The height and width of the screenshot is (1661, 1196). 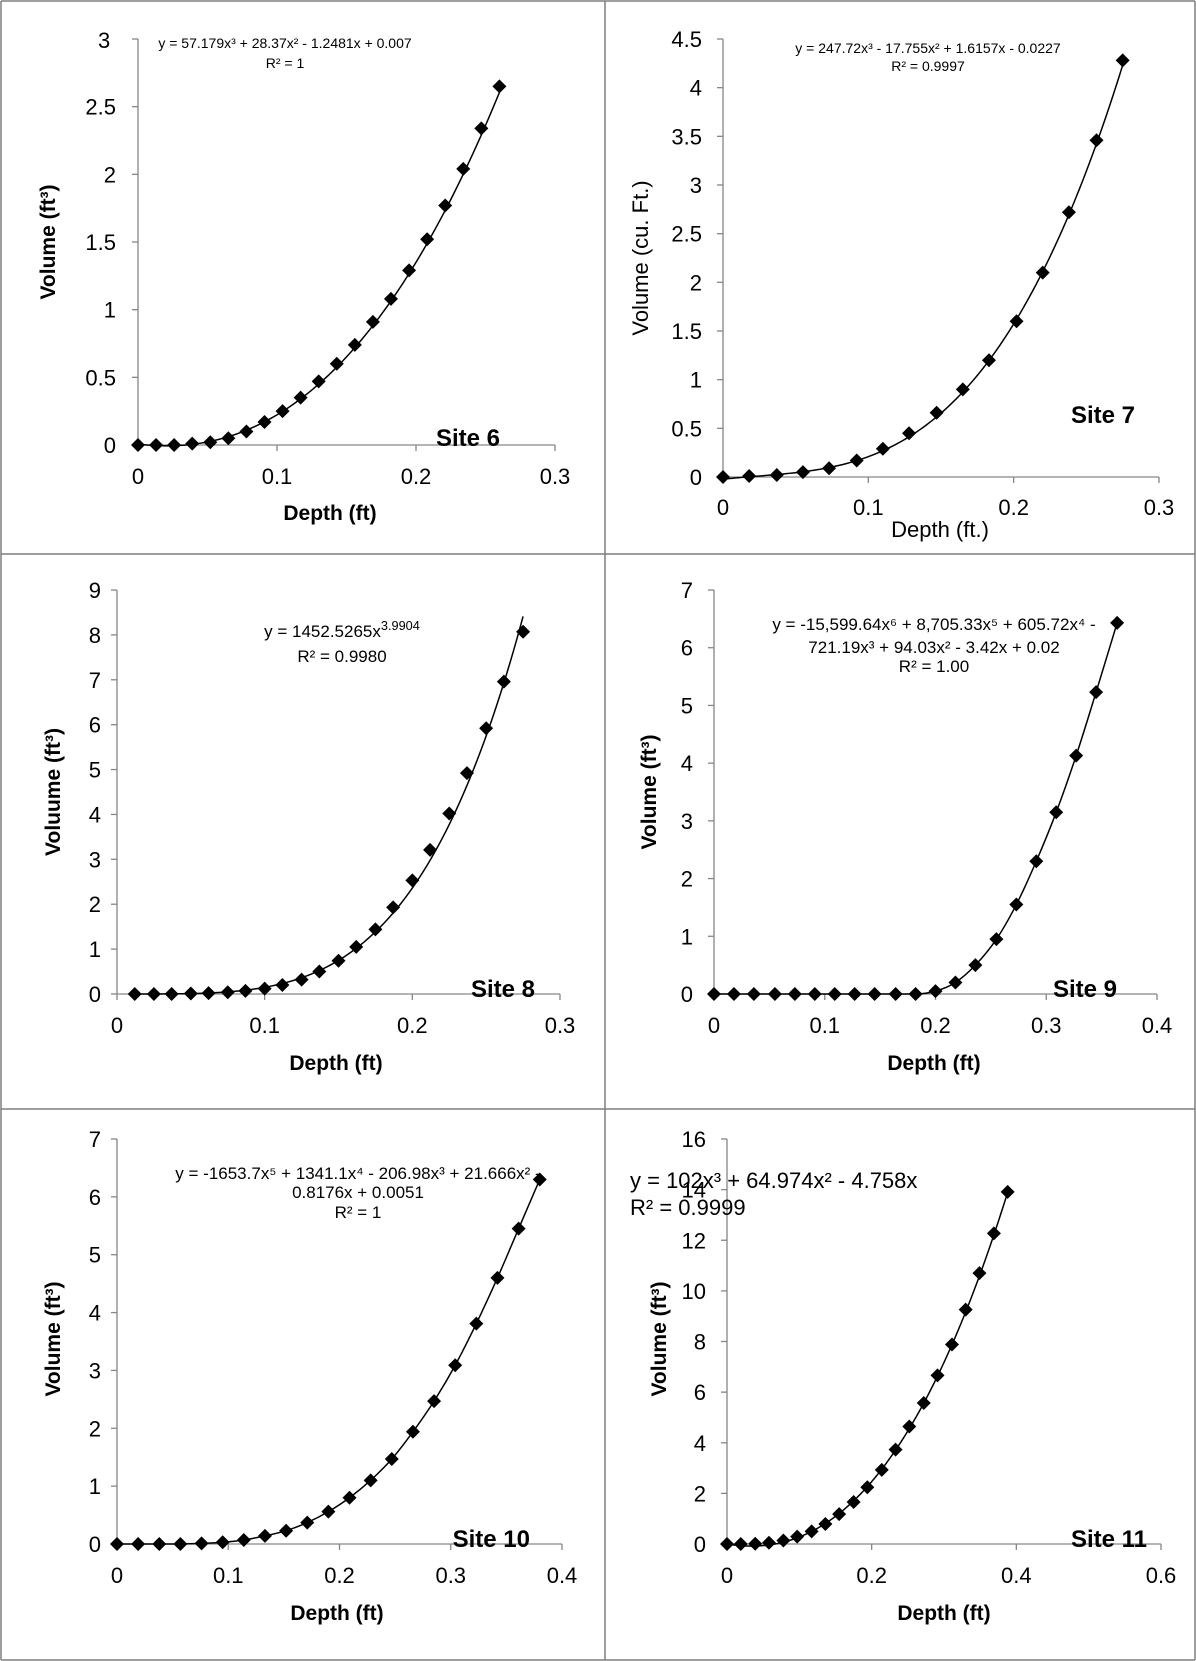 What do you see at coordinates (319, 269) in the screenshot?
I see `site6-trendline` at bounding box center [319, 269].